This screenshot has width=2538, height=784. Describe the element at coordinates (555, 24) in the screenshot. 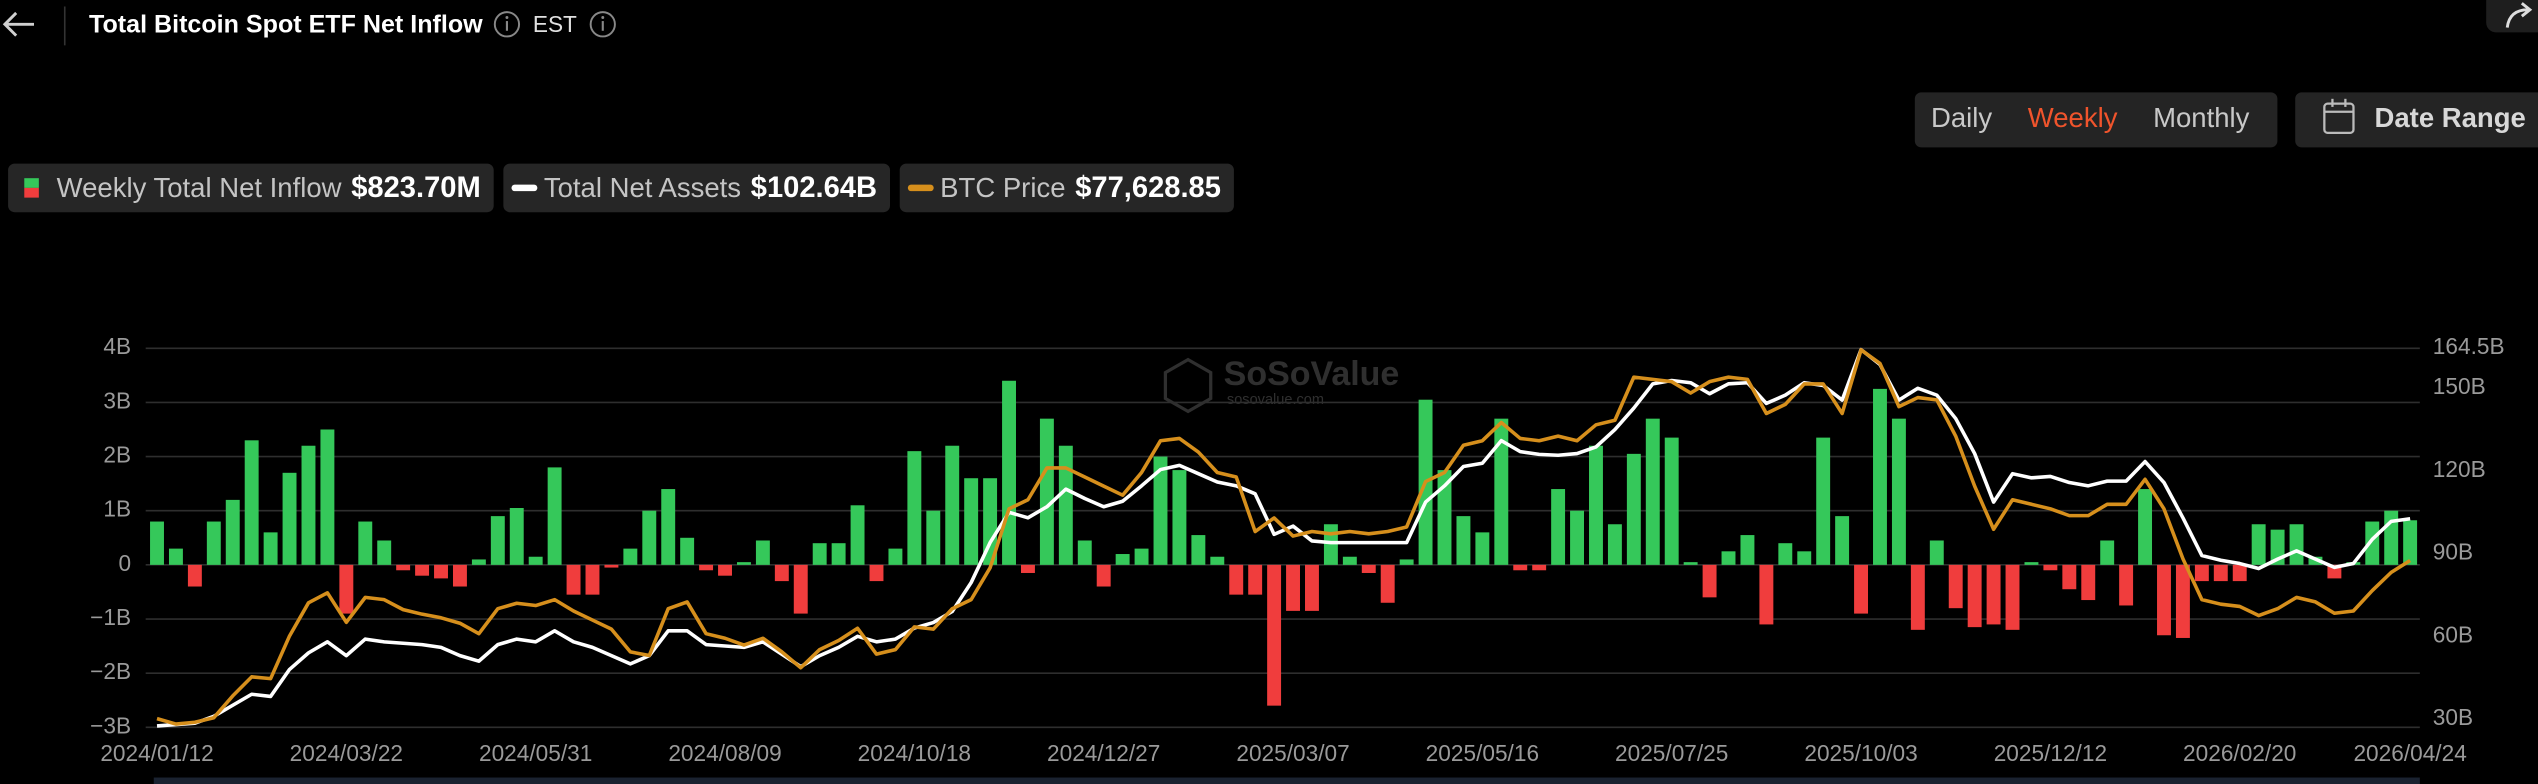

I see `timezone: EST` at that location.